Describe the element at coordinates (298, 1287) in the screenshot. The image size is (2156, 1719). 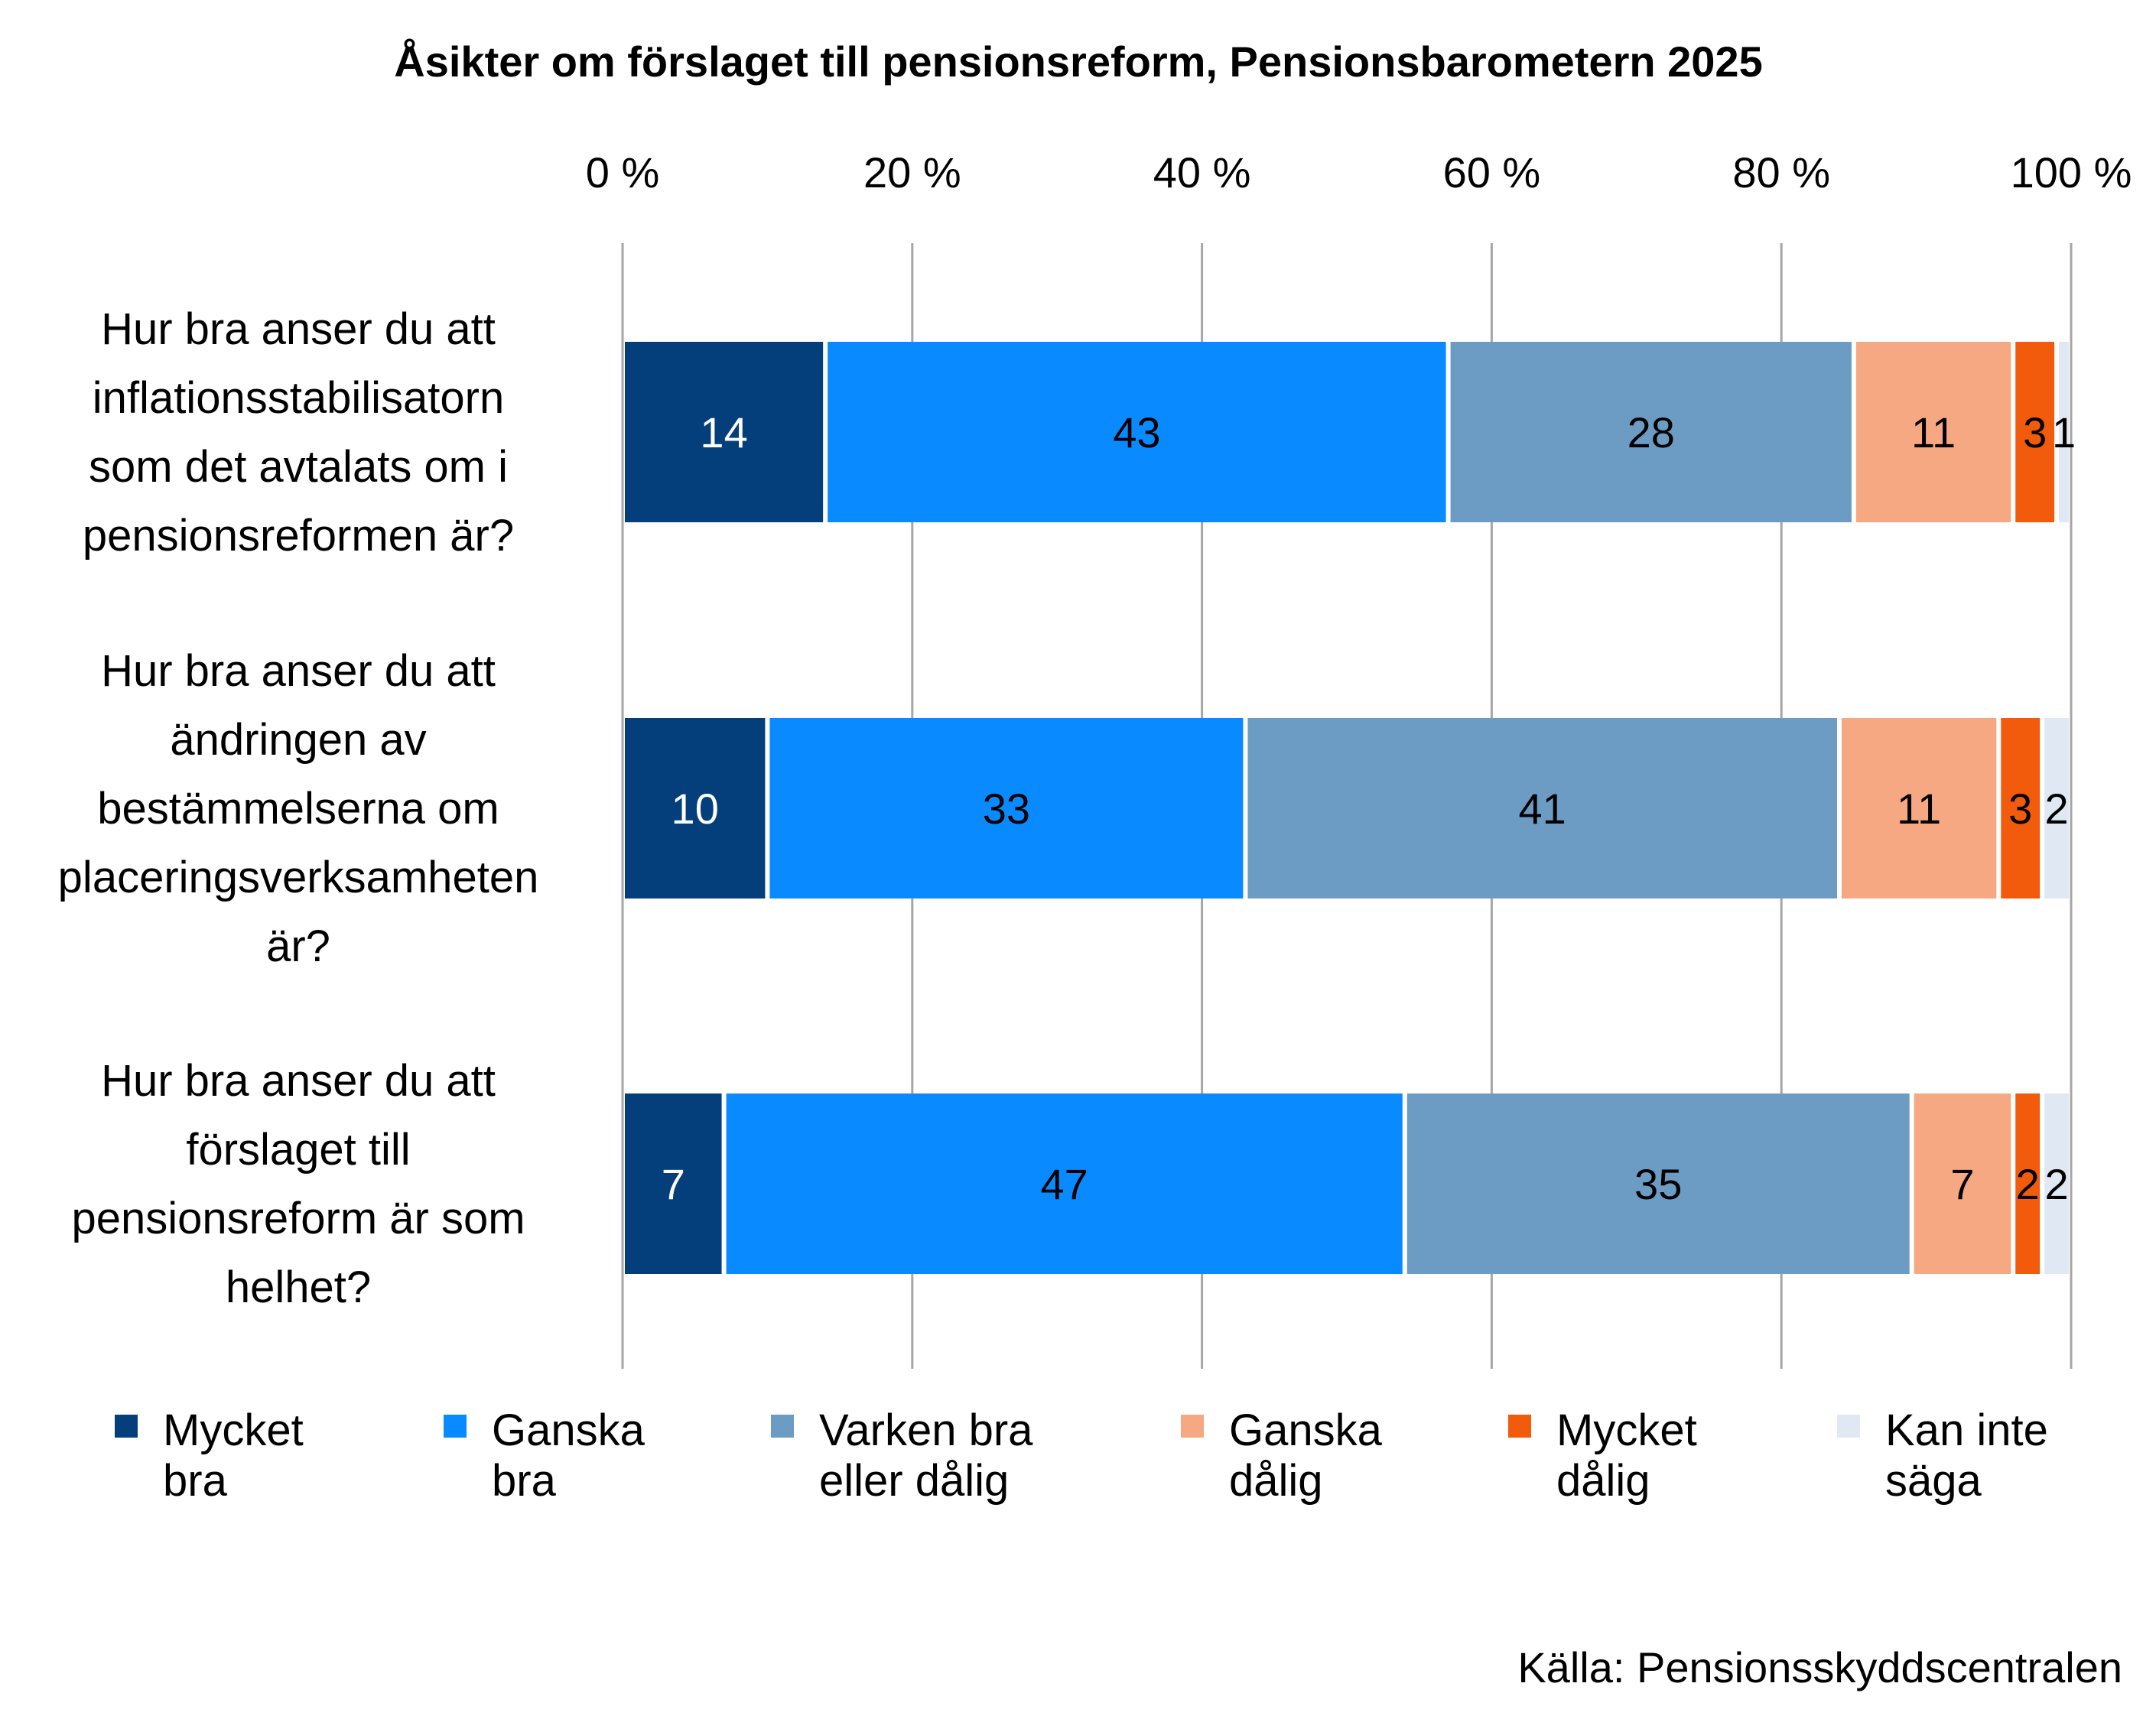
I see `category-label-line: helhet?` at that location.